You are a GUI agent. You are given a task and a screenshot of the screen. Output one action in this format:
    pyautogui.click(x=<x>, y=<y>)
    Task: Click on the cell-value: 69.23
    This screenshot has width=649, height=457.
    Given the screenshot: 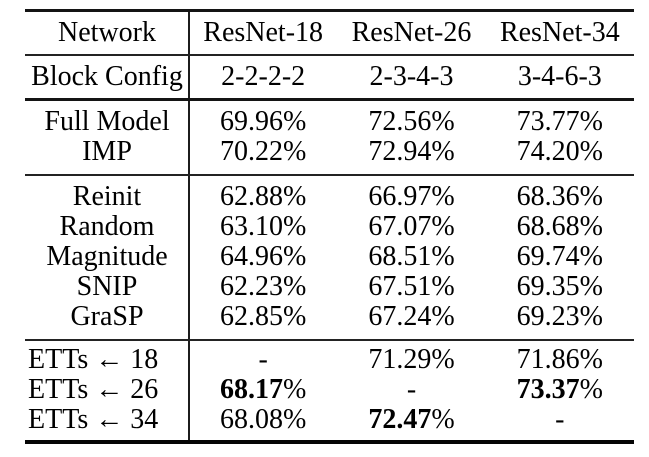 What is the action you would take?
    pyautogui.click(x=548, y=316)
    